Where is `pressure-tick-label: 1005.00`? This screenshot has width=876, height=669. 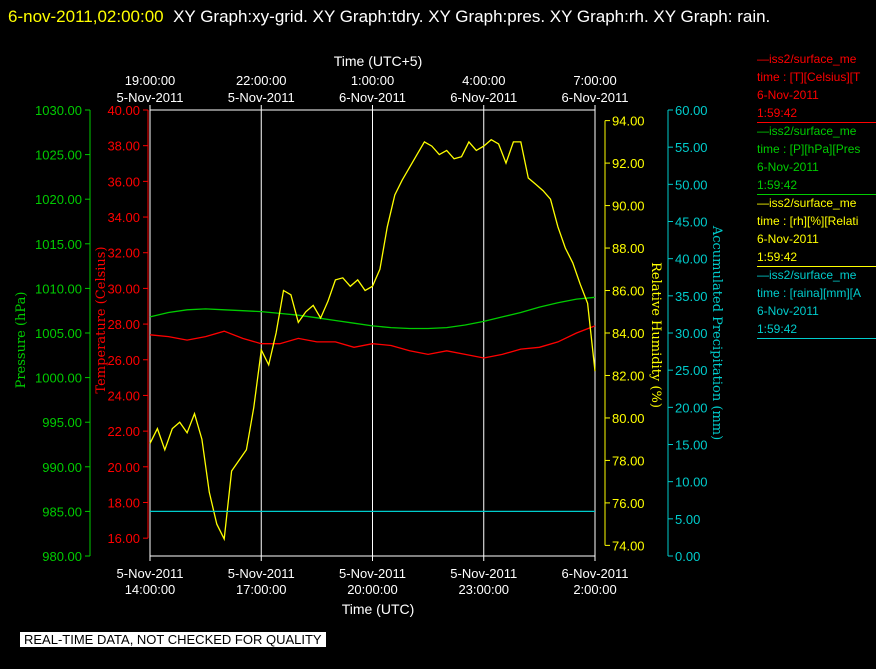
pressure-tick-label: 1005.00 is located at coordinates (58, 333).